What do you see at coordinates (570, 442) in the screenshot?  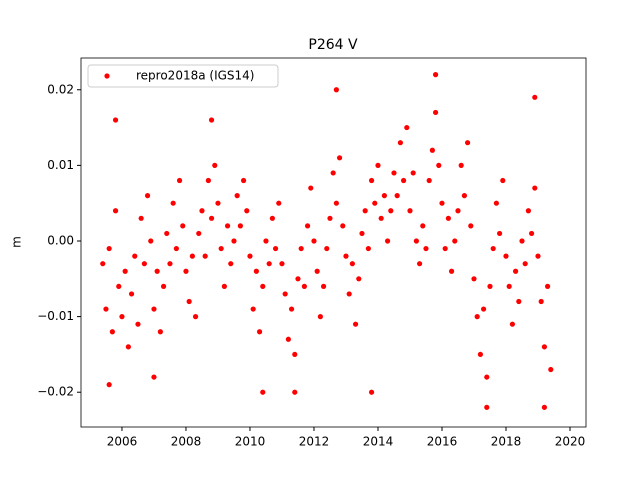 I see `x-tick-label: 2020` at bounding box center [570, 442].